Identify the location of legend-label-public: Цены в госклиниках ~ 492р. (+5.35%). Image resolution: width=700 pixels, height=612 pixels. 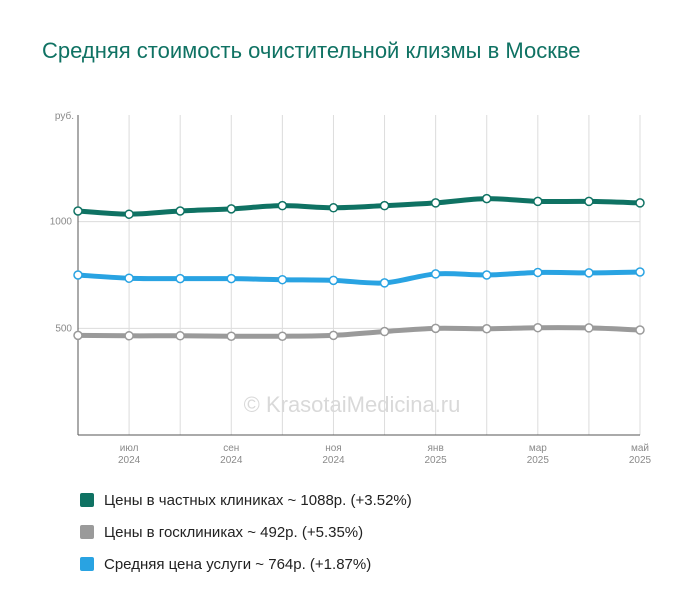
(234, 532).